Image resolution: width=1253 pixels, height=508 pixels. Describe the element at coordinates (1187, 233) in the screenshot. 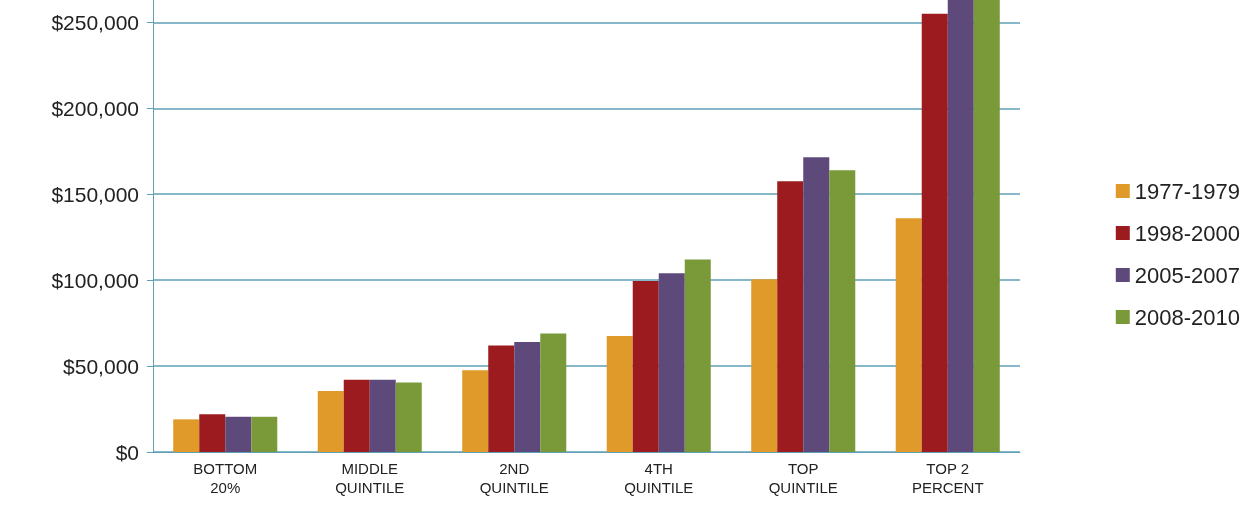

I see `legend-label: 1998-2000` at that location.